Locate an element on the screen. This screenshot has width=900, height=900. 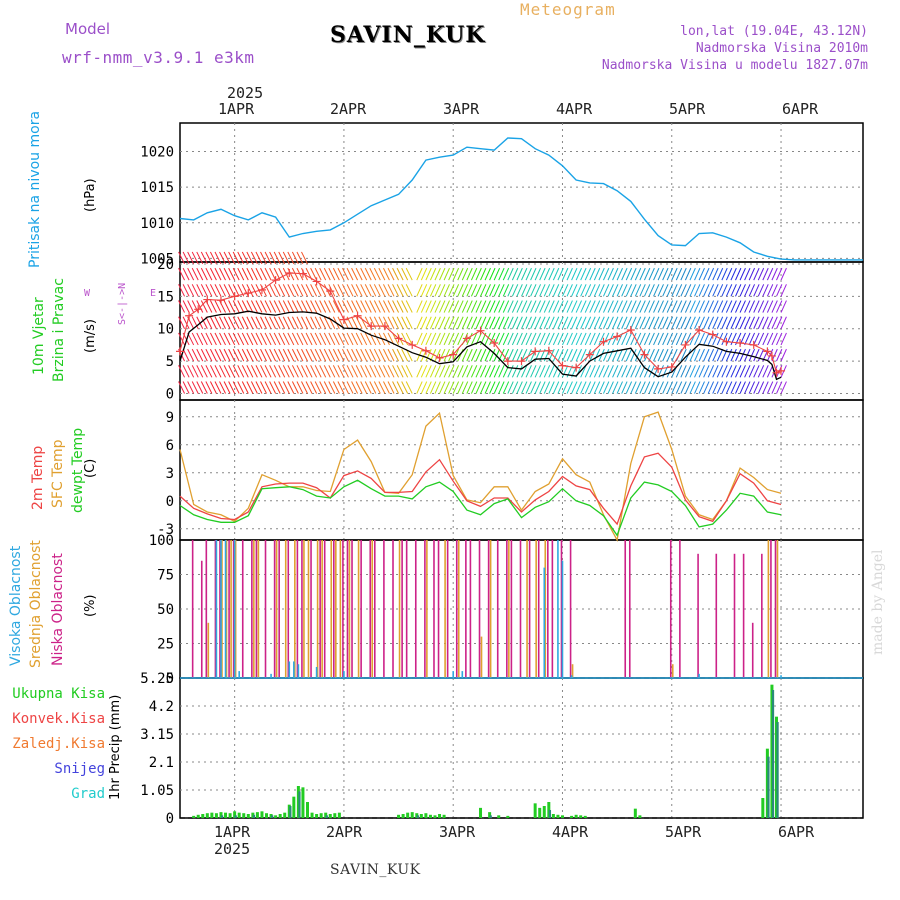
precip-total-bar is located at coordinates (267, 815).